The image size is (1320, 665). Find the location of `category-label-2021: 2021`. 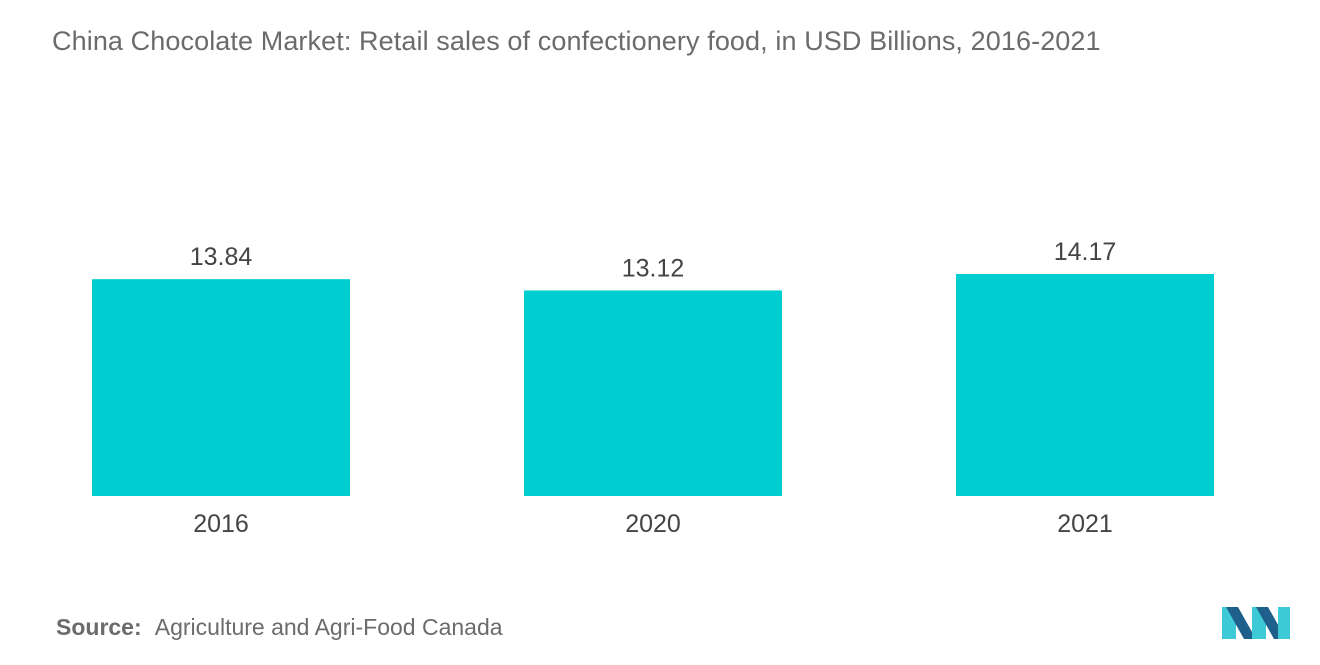

category-label-2021: 2021 is located at coordinates (1085, 524).